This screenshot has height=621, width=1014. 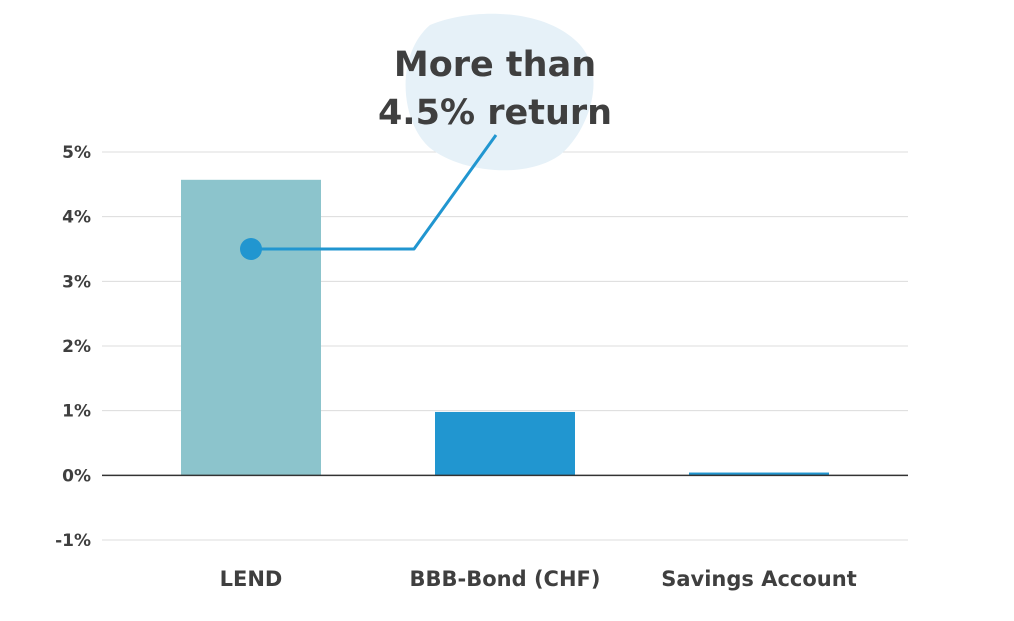 I want to click on callout-line-1: More than, so click(x=495, y=65).